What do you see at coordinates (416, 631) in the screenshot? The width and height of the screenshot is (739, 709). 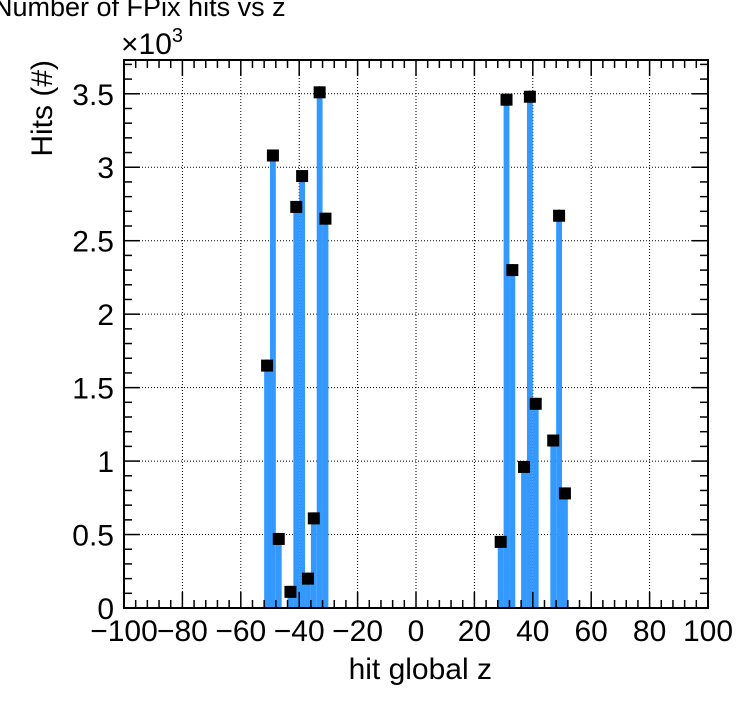 I see `x-tick-label: 0` at bounding box center [416, 631].